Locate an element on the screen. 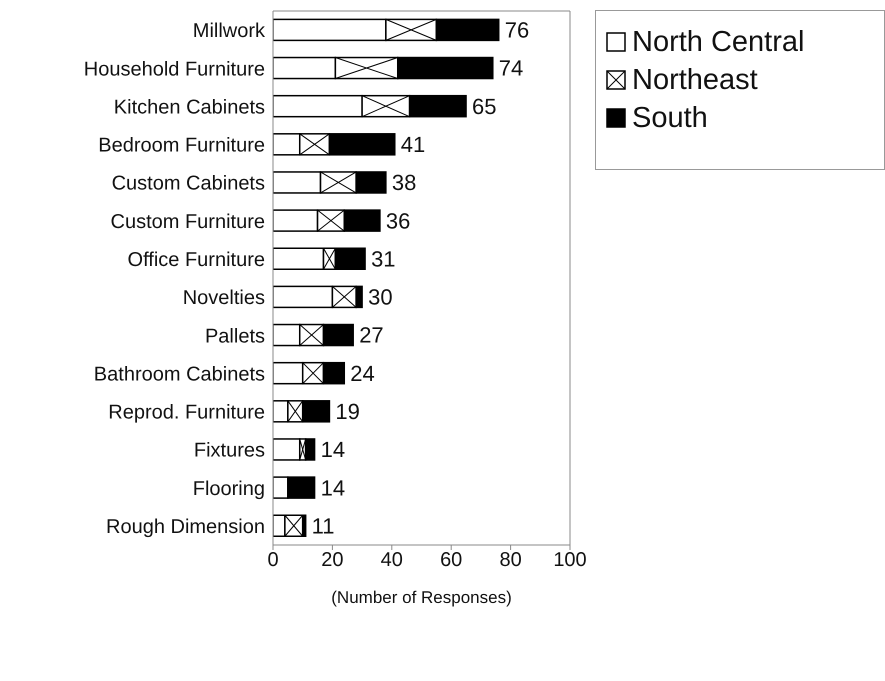 The image size is (885, 681). total-label: 76 is located at coordinates (517, 30).